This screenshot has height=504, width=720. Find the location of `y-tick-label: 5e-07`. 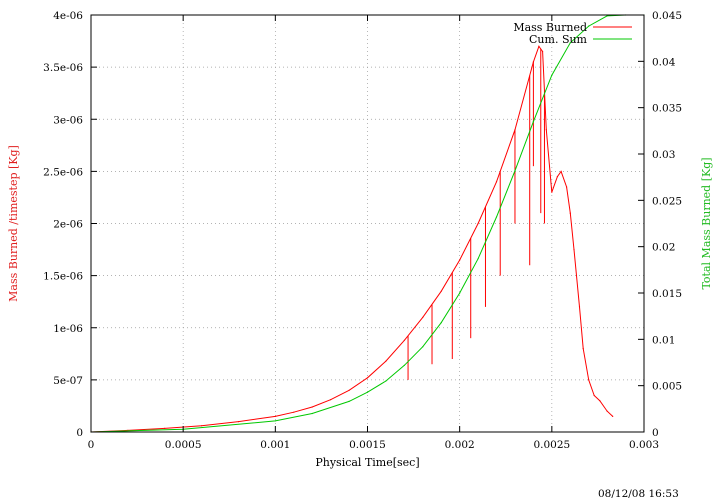

y-tick-label: 5e-07 is located at coordinates (68, 381).